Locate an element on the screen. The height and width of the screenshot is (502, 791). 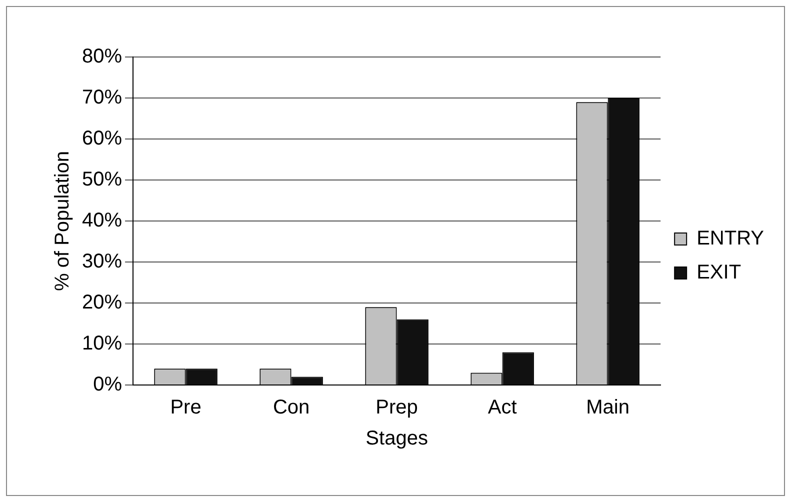
x-tick-label: Main is located at coordinates (608, 407).